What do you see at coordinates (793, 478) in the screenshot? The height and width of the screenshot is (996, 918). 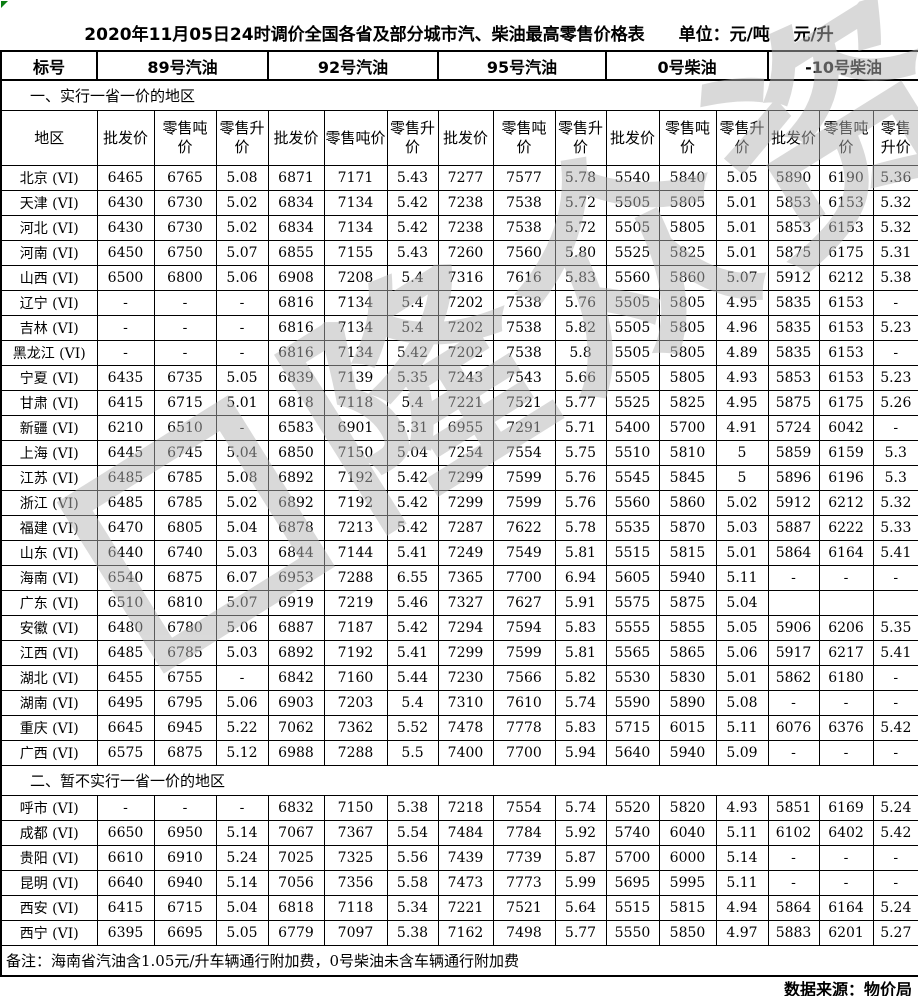 I see `price-cell: 5896` at bounding box center [793, 478].